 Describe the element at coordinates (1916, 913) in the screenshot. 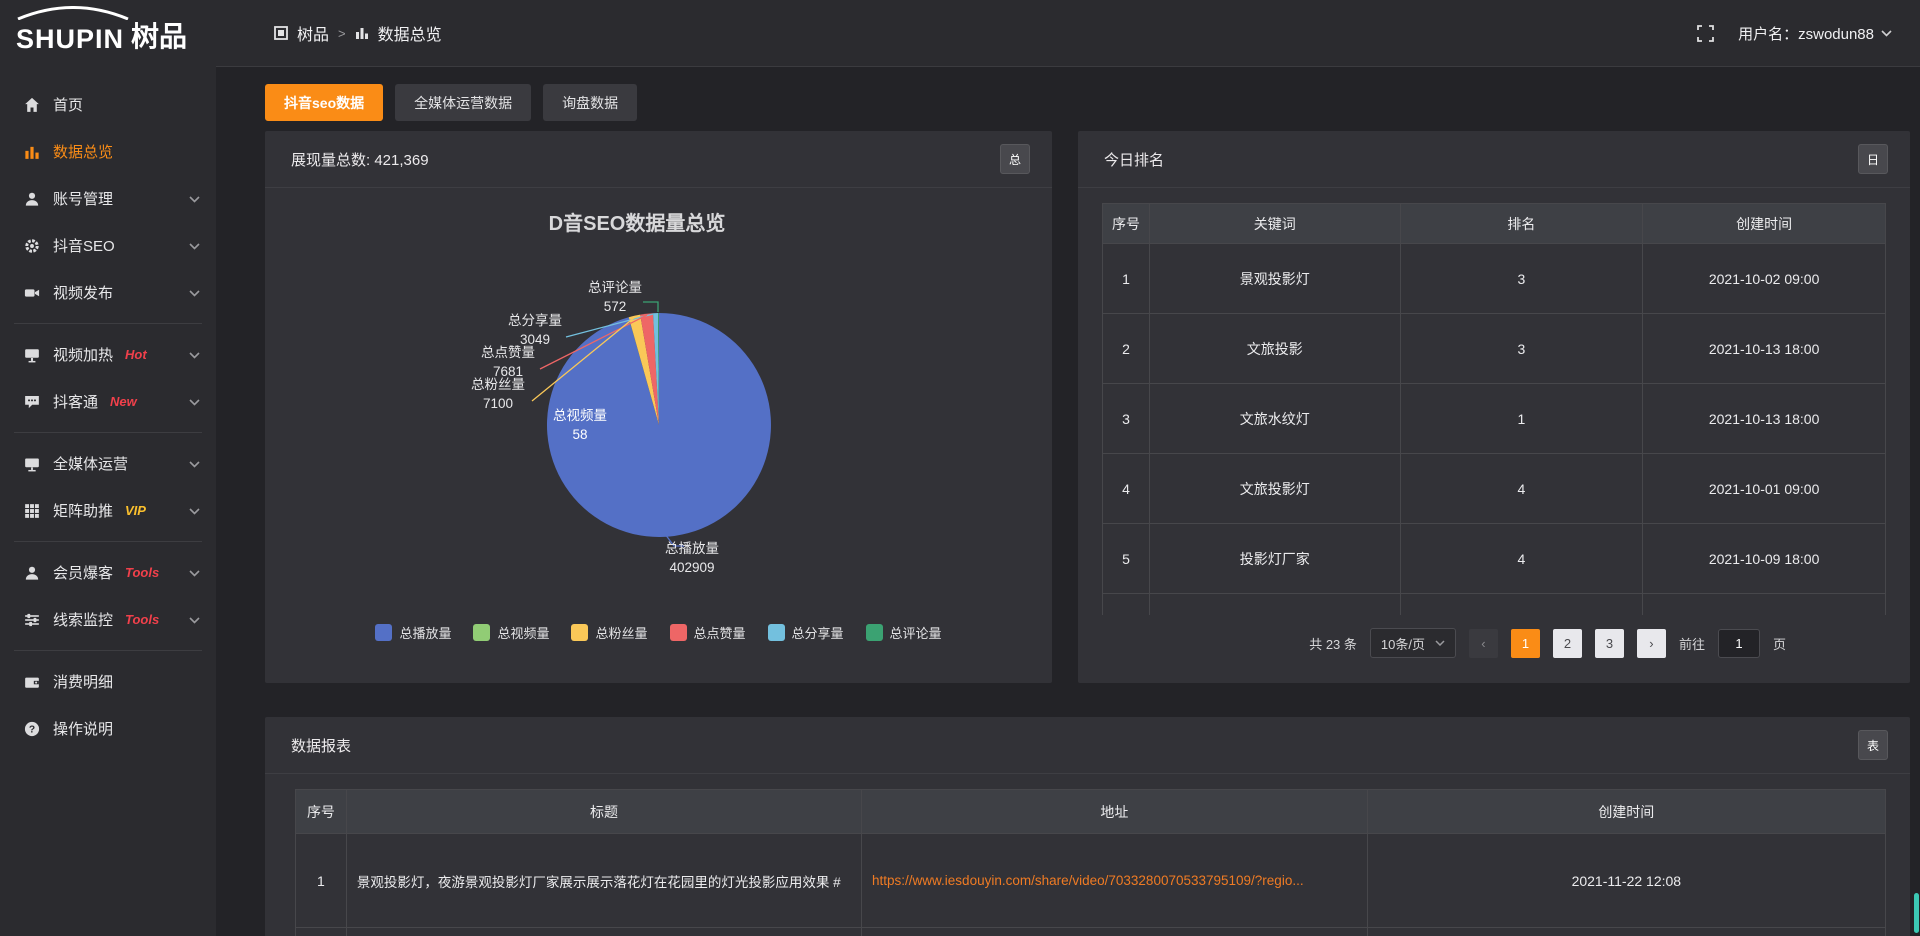

I see `scrollbar-thumb` at that location.